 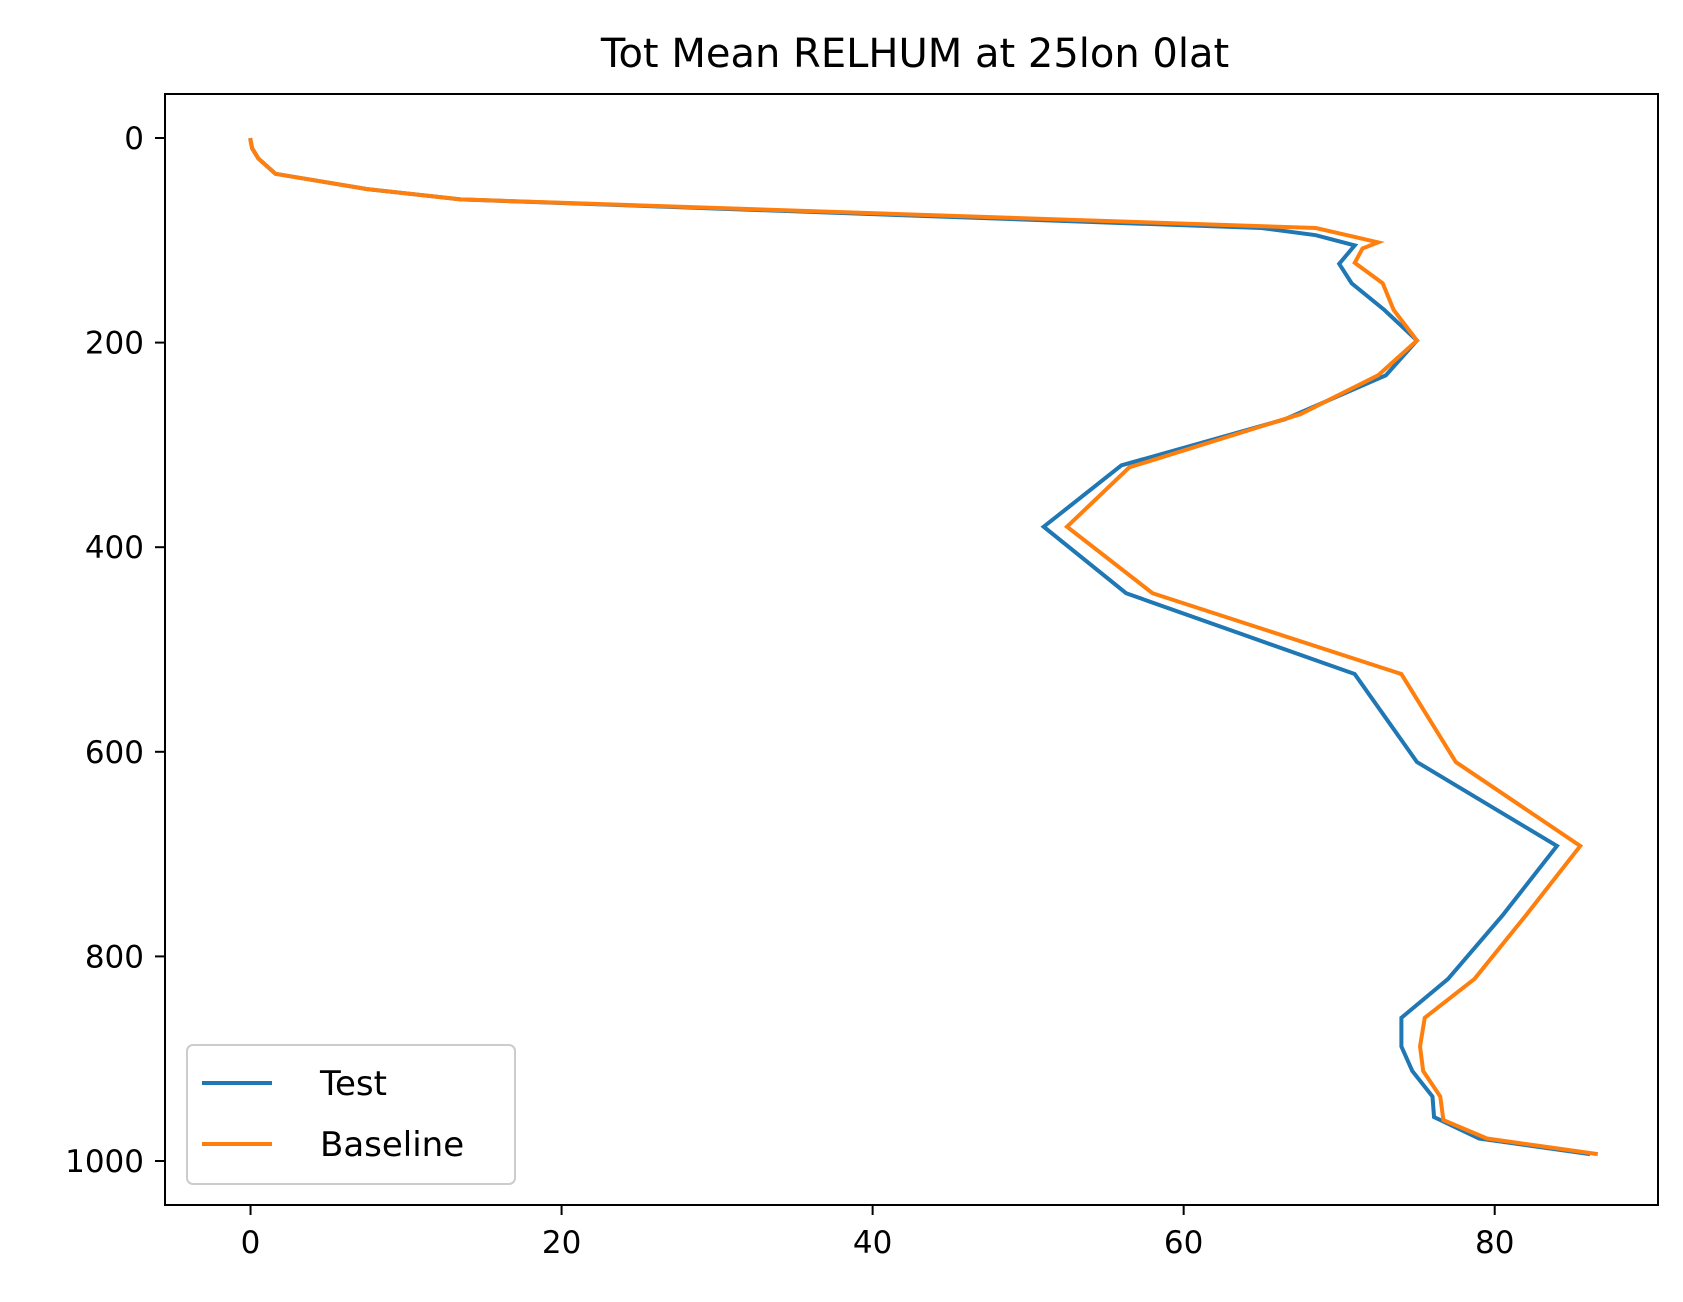 What do you see at coordinates (914, 54) in the screenshot?
I see `chart-title: Tot Mean RELHUM at 25lon 0lat` at bounding box center [914, 54].